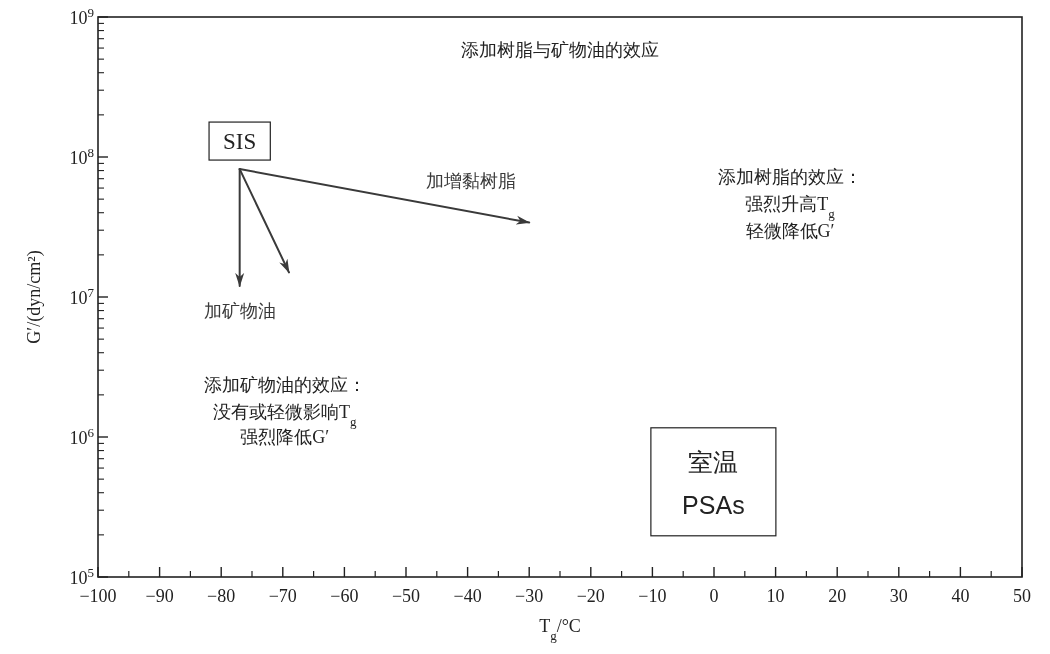 This screenshot has height=654, width=1050. Describe the element at coordinates (590, 596) in the screenshot. I see `x-tick-label: −20` at that location.